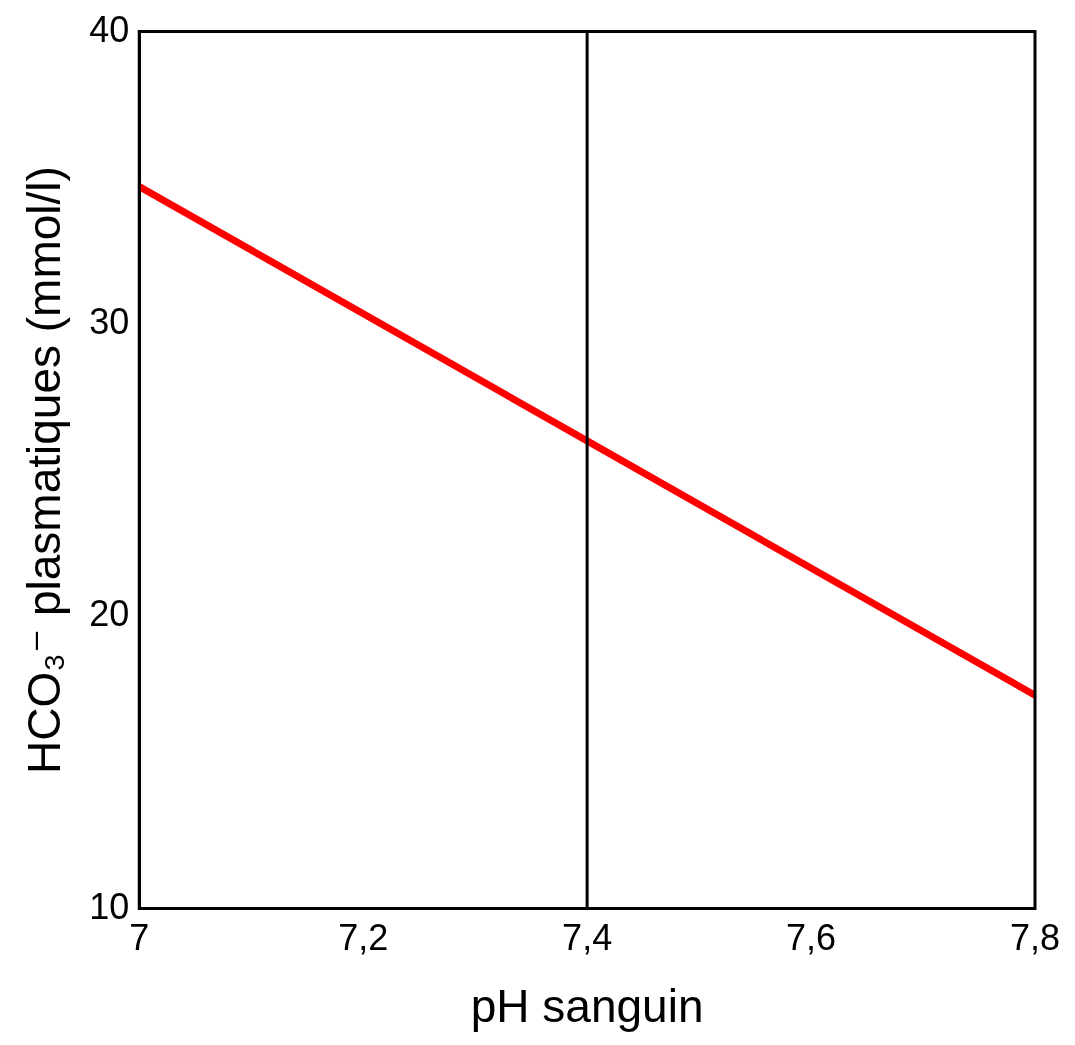 Image resolution: width=1075 pixels, height=1045 pixels. I want to click on x-tick-label: 7,4, so click(587, 938).